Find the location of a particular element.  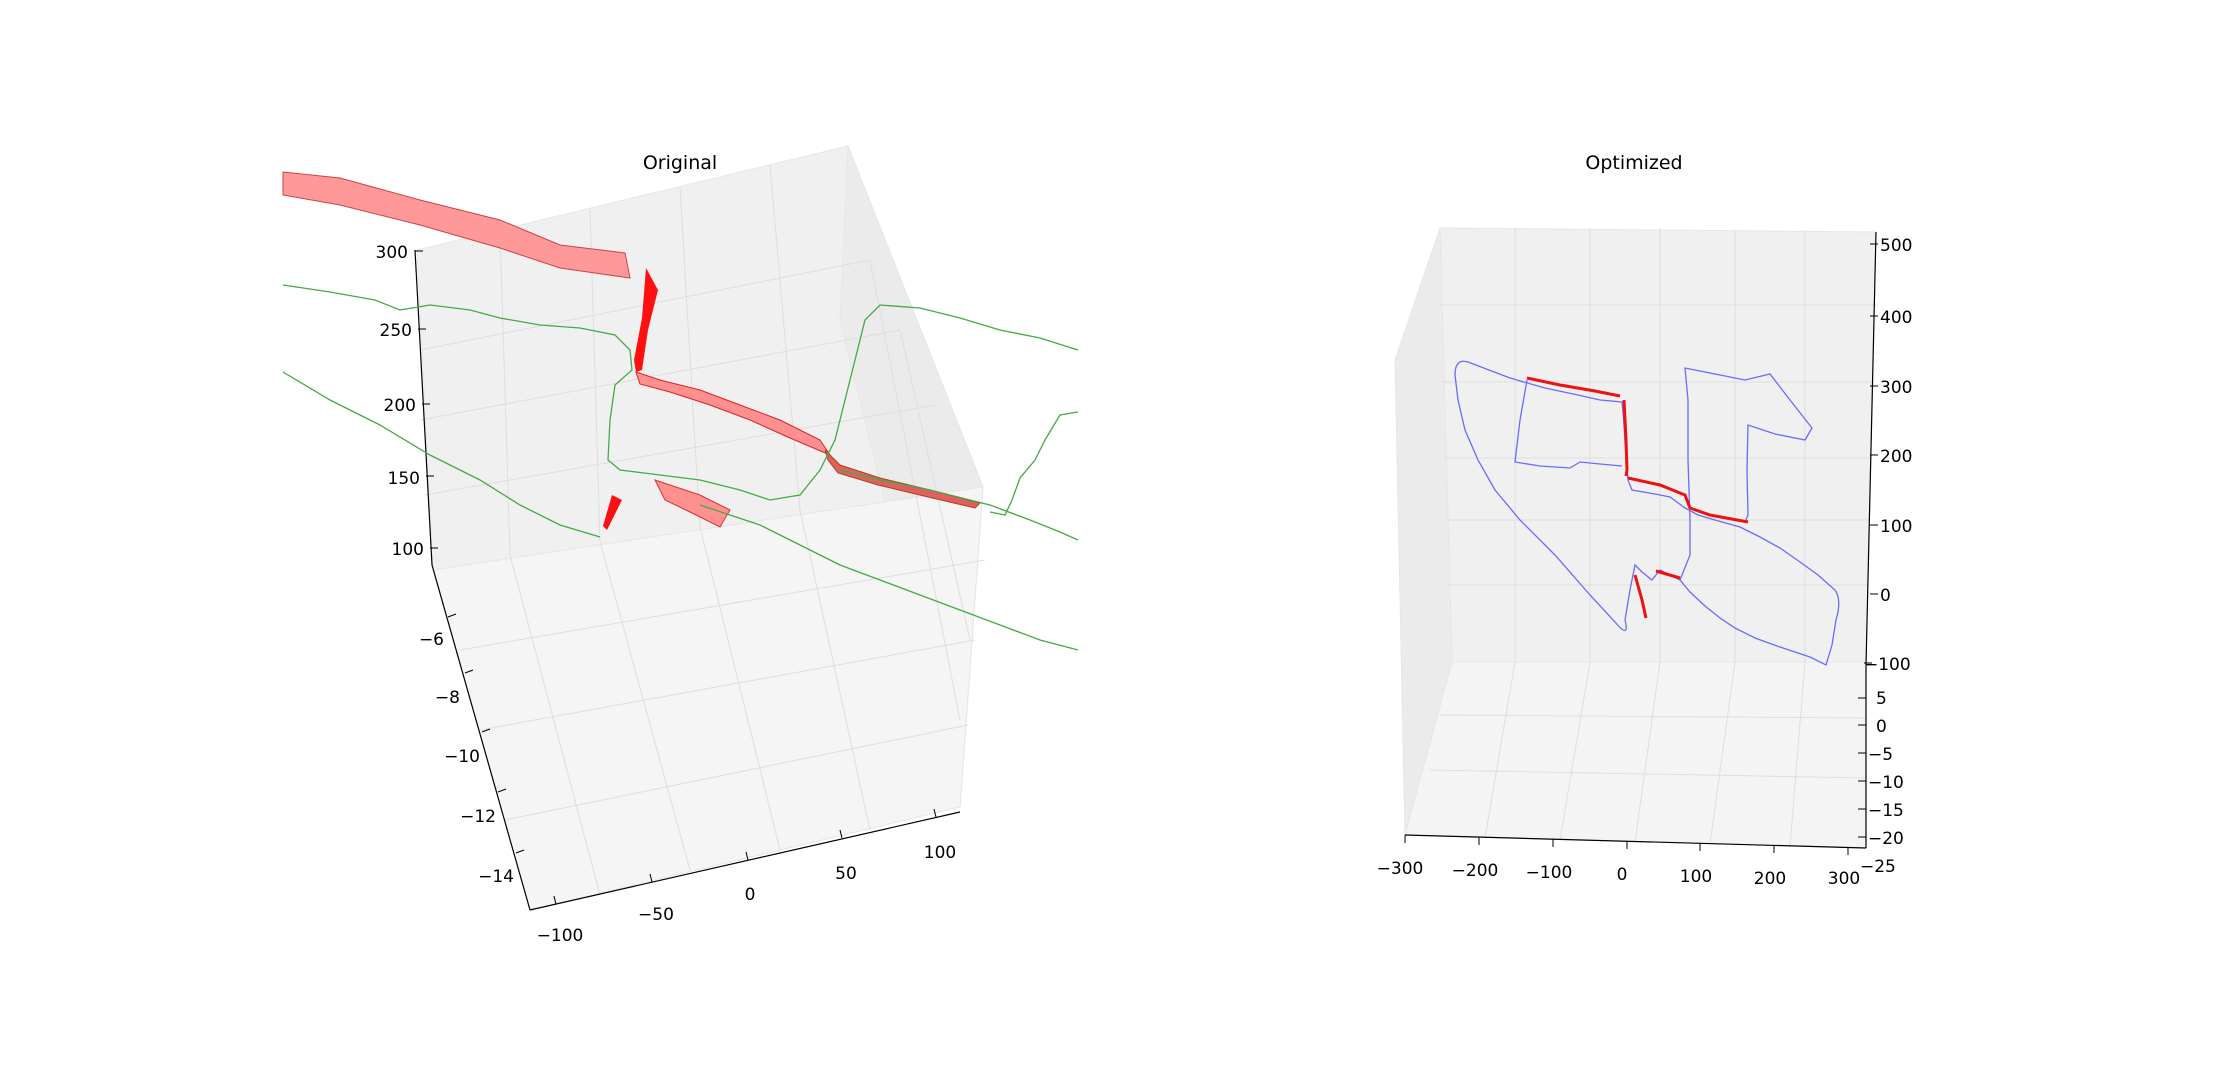

optimized-y-tick-5: 5 is located at coordinates (1881, 699).